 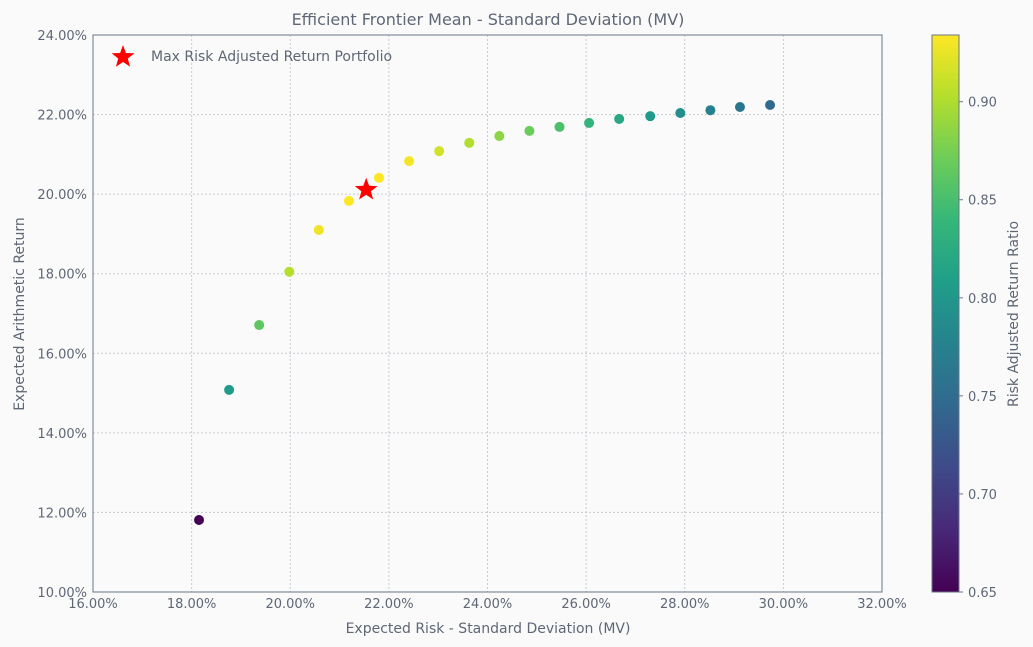 What do you see at coordinates (62, 593) in the screenshot?
I see `y-tick-label: 10.00%` at bounding box center [62, 593].